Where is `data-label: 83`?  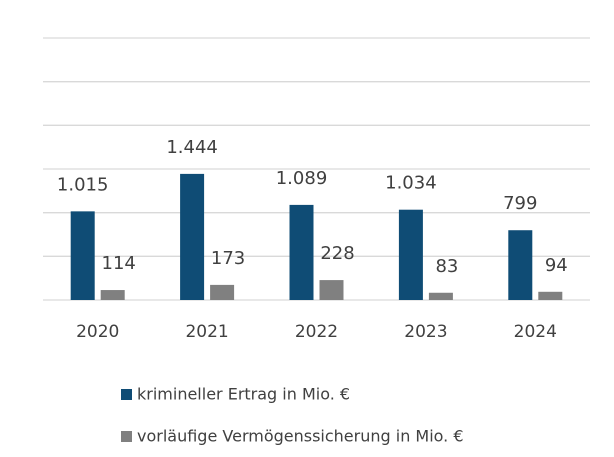 data-label: 83 is located at coordinates (446, 266).